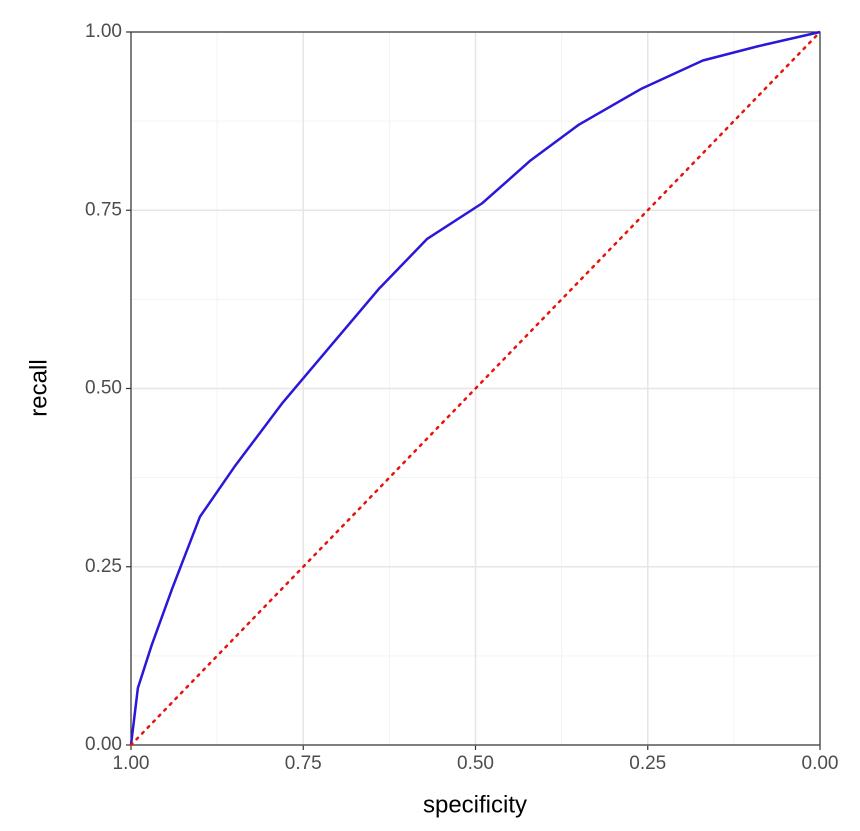 The image size is (860, 831). I want to click on x-tick-label: 0.25, so click(647, 763).